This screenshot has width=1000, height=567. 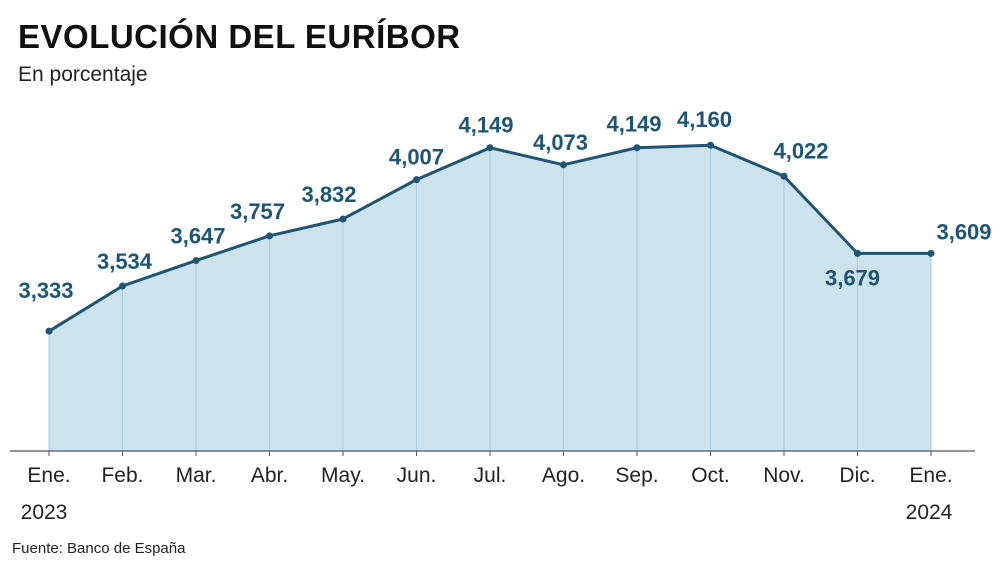 What do you see at coordinates (857, 475) in the screenshot?
I see `x-tick-label-12: Dic.` at bounding box center [857, 475].